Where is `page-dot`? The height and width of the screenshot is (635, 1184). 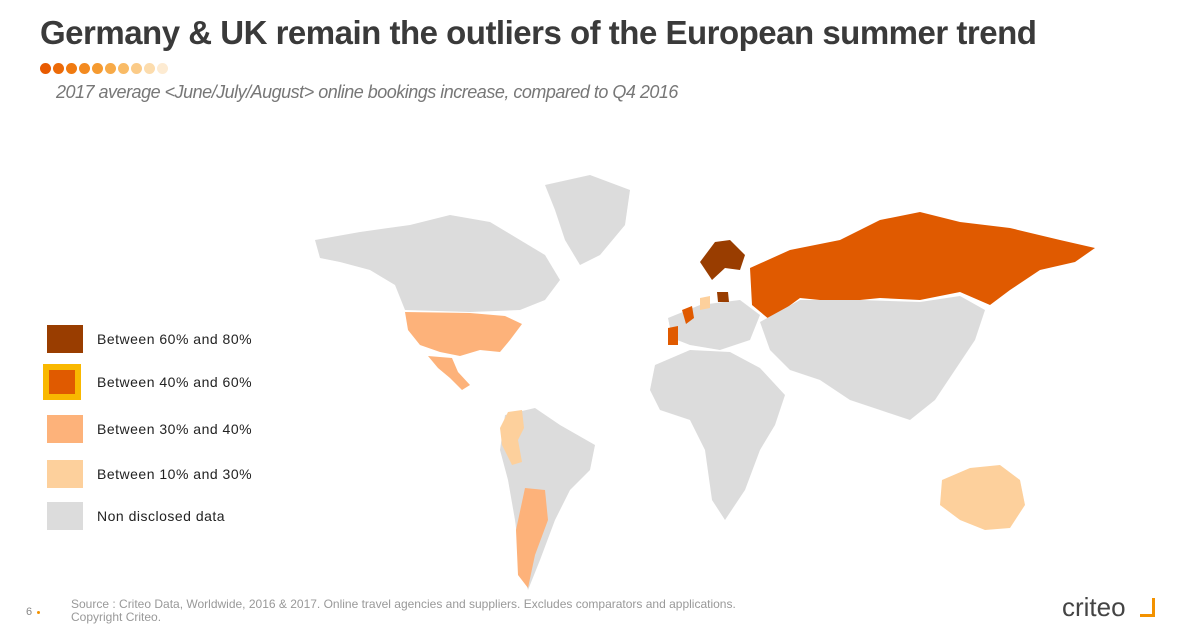 page-dot is located at coordinates (38, 612).